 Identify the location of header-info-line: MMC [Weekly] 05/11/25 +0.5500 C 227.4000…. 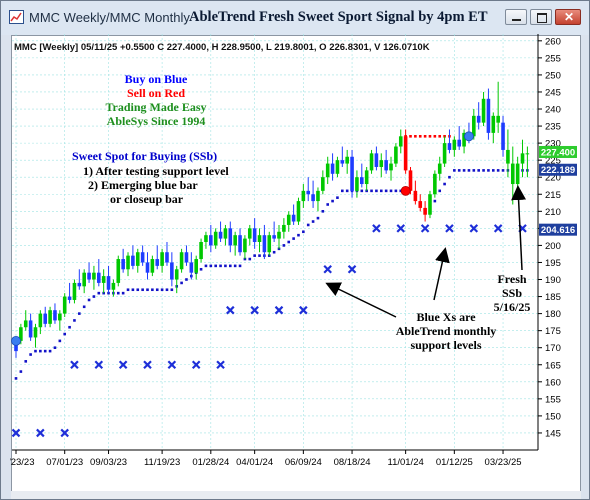
(222, 47).